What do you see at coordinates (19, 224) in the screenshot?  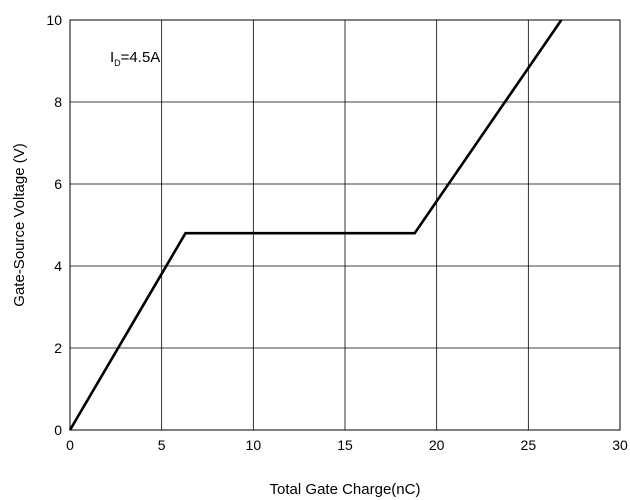 I see `y-axis-label: Gate-Source Voltage (V)` at bounding box center [19, 224].